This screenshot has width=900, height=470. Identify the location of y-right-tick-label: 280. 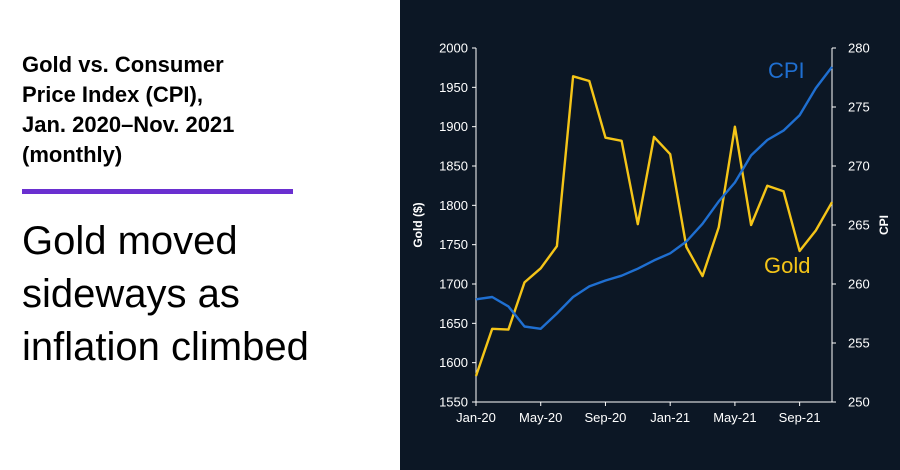
(859, 48).